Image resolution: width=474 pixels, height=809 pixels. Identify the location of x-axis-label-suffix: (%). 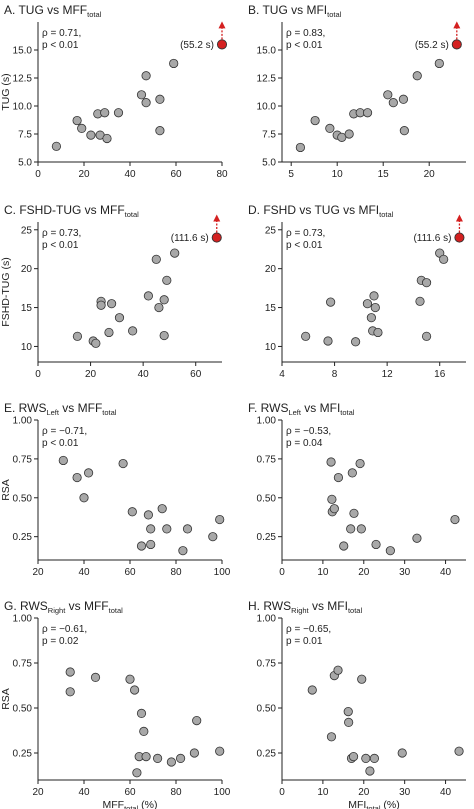
(147, 804).